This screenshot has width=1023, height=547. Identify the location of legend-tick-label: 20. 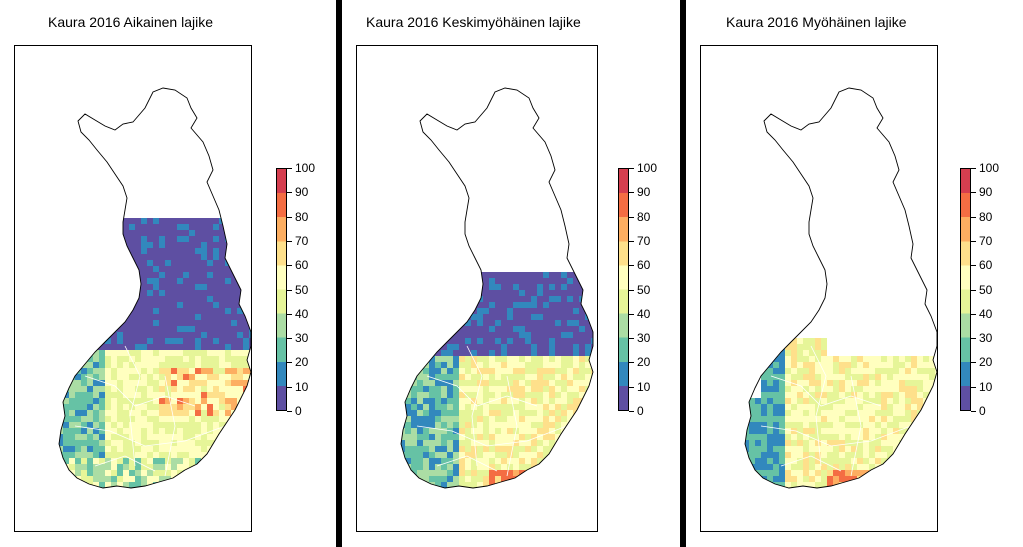
(986, 362).